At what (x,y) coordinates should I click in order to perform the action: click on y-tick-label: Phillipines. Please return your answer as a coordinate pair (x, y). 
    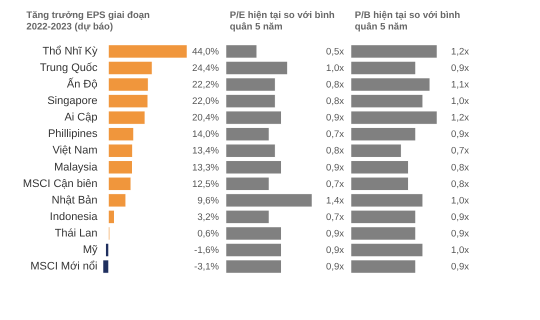
    Looking at the image, I should click on (73, 134).